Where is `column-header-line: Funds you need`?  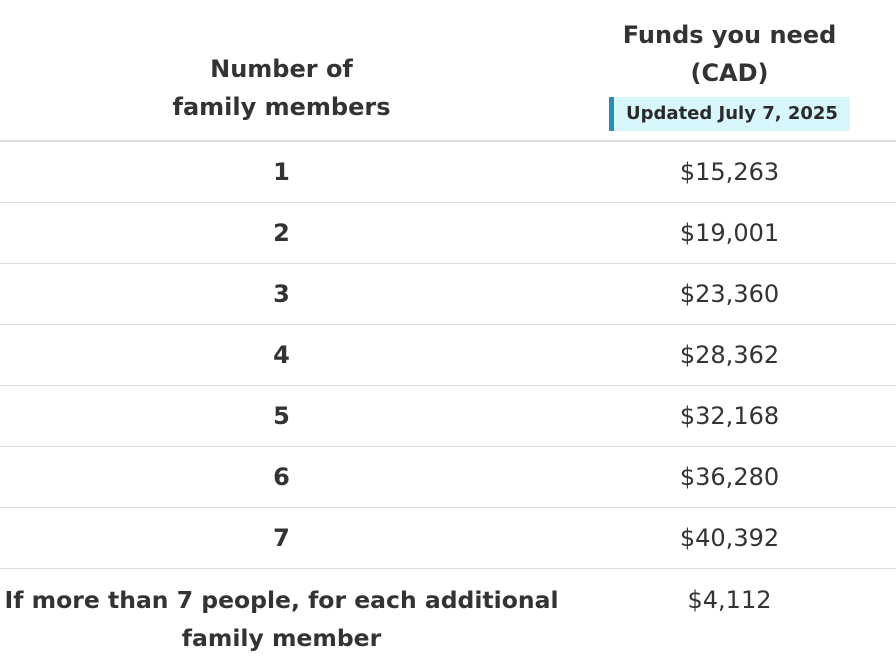
column-header-line: Funds you need is located at coordinates (729, 35).